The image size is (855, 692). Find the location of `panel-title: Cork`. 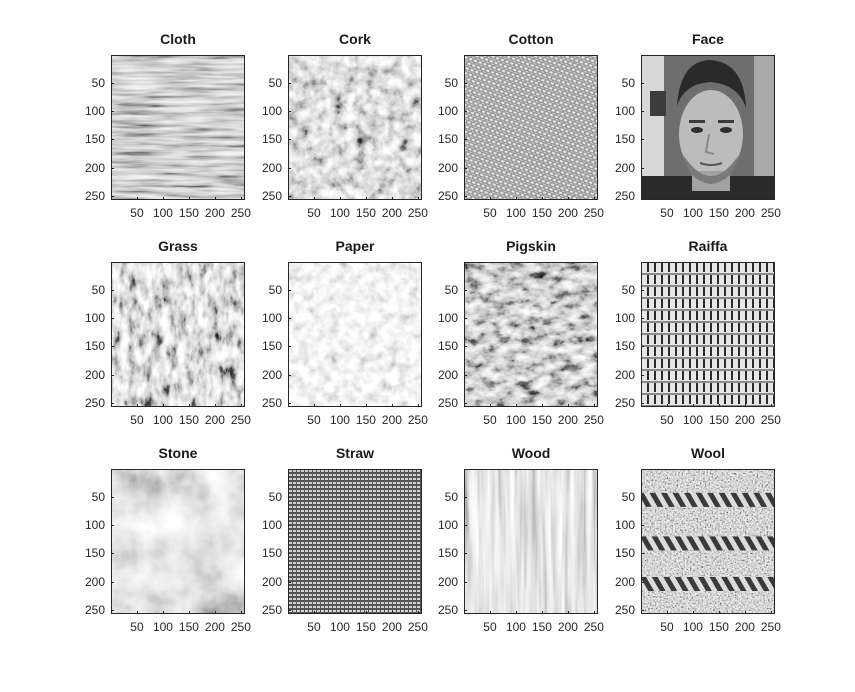

panel-title: Cork is located at coordinates (355, 39).